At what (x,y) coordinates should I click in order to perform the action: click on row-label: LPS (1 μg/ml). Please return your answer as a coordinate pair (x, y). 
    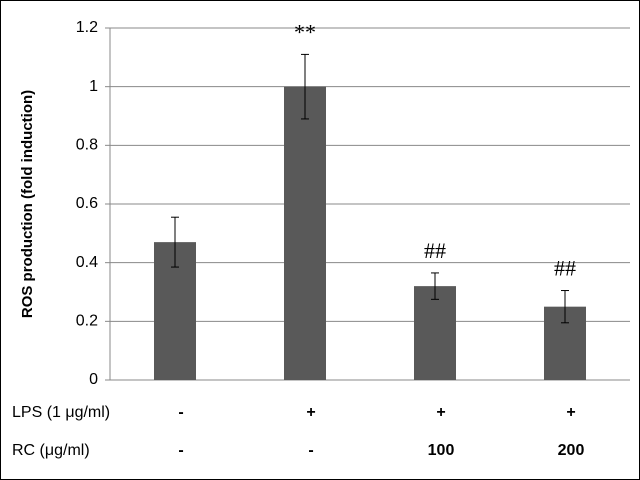
    Looking at the image, I should click on (61, 412).